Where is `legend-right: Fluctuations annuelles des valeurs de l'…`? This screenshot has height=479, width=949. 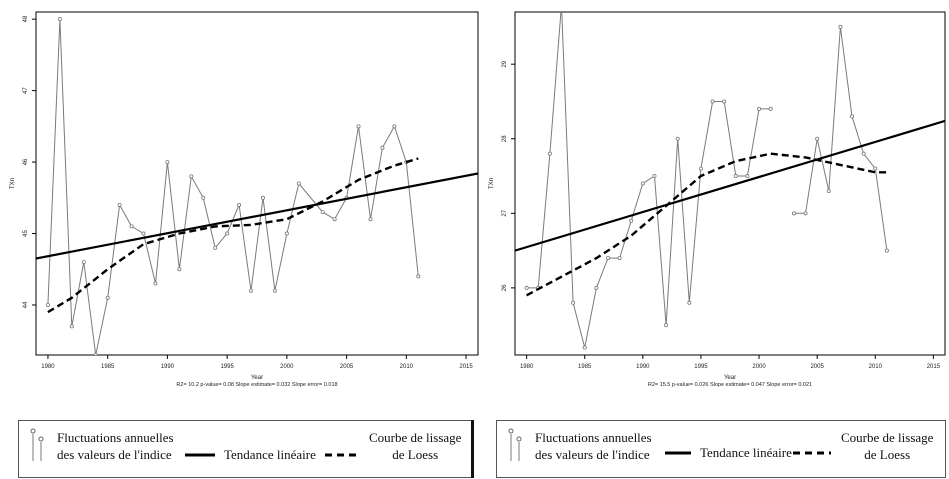
legend-right: Fluctuations annuelles des valeurs de l'… is located at coordinates (721, 449).